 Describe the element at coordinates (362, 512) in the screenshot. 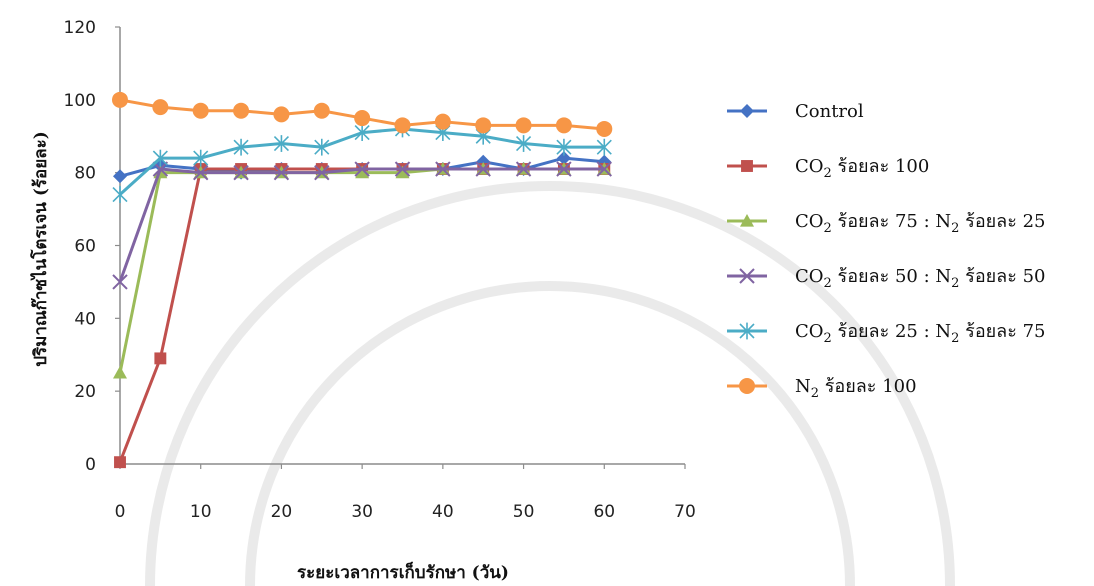

I see `x-tick-label: 30` at that location.